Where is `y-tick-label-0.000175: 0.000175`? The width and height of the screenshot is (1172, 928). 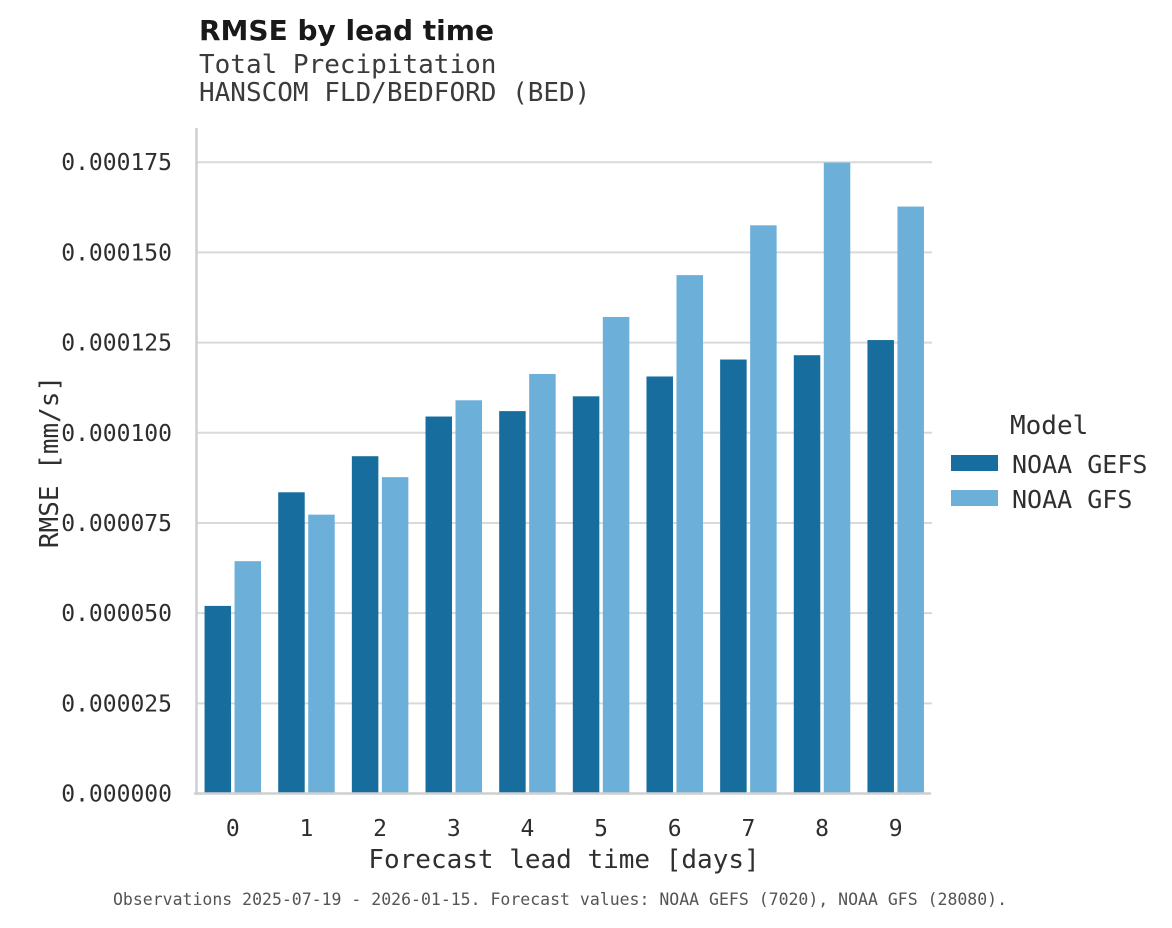
y-tick-label-0.000175: 0.000175 is located at coordinates (116, 163).